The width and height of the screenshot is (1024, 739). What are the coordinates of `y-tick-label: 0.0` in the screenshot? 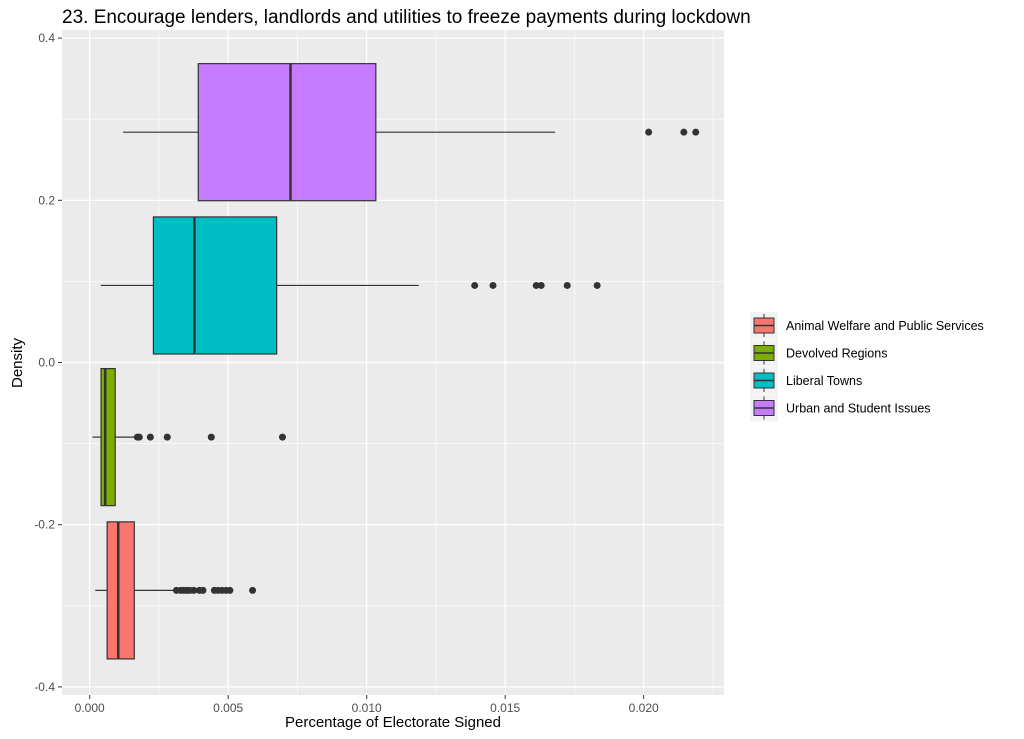 It's located at (46, 363).